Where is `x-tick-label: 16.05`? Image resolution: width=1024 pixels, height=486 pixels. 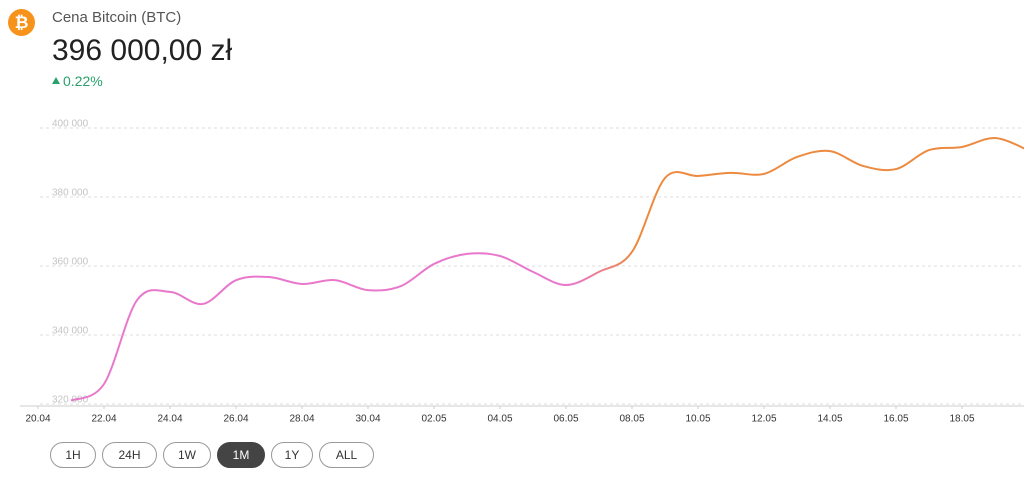 x-tick-label: 16.05 is located at coordinates (895, 419).